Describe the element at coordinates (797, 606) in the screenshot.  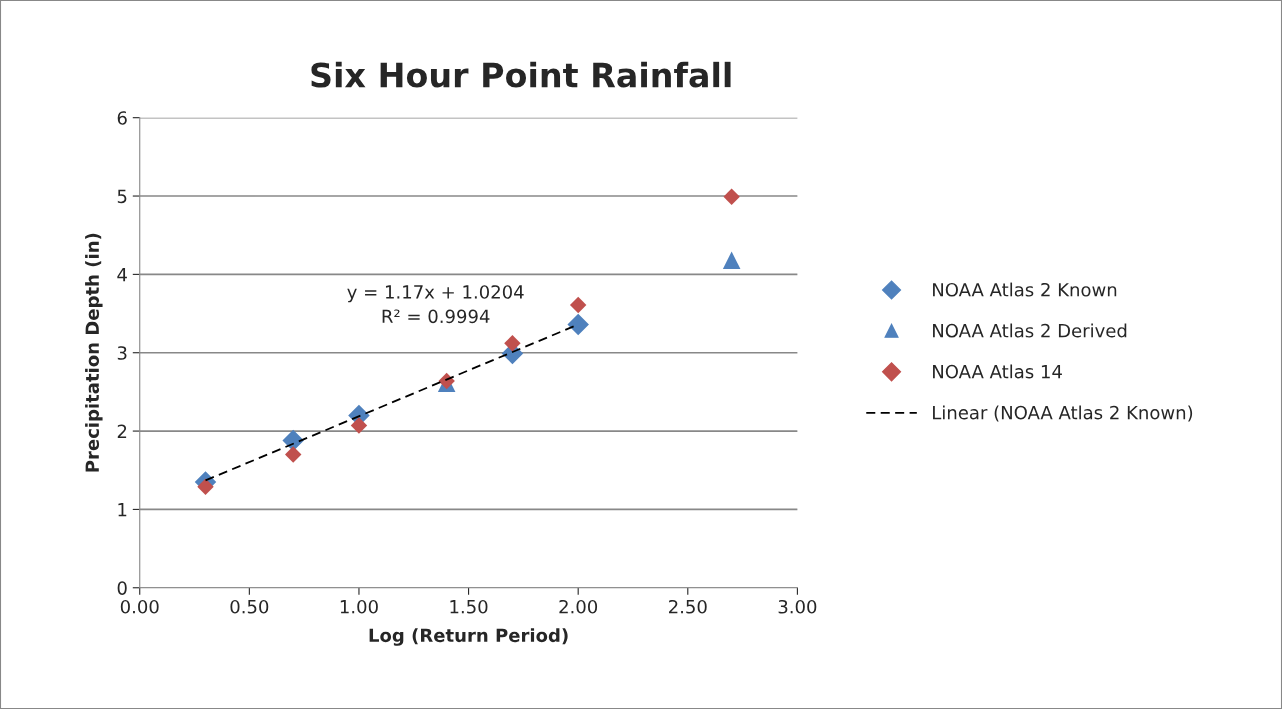
I see `x-tick-label: 3.00` at that location.